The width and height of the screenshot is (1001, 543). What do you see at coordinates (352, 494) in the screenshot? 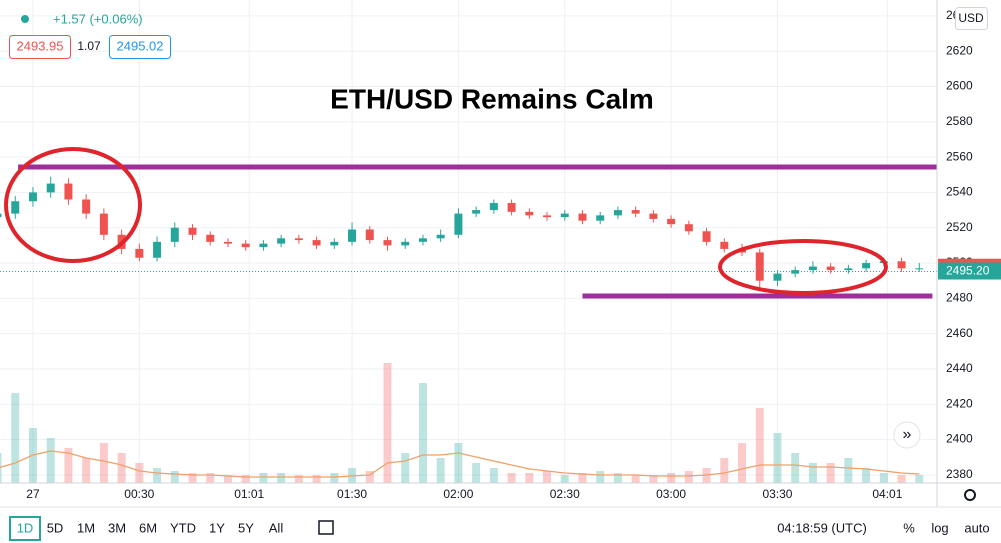
I see `x-tick-label: 01:30` at bounding box center [352, 494].